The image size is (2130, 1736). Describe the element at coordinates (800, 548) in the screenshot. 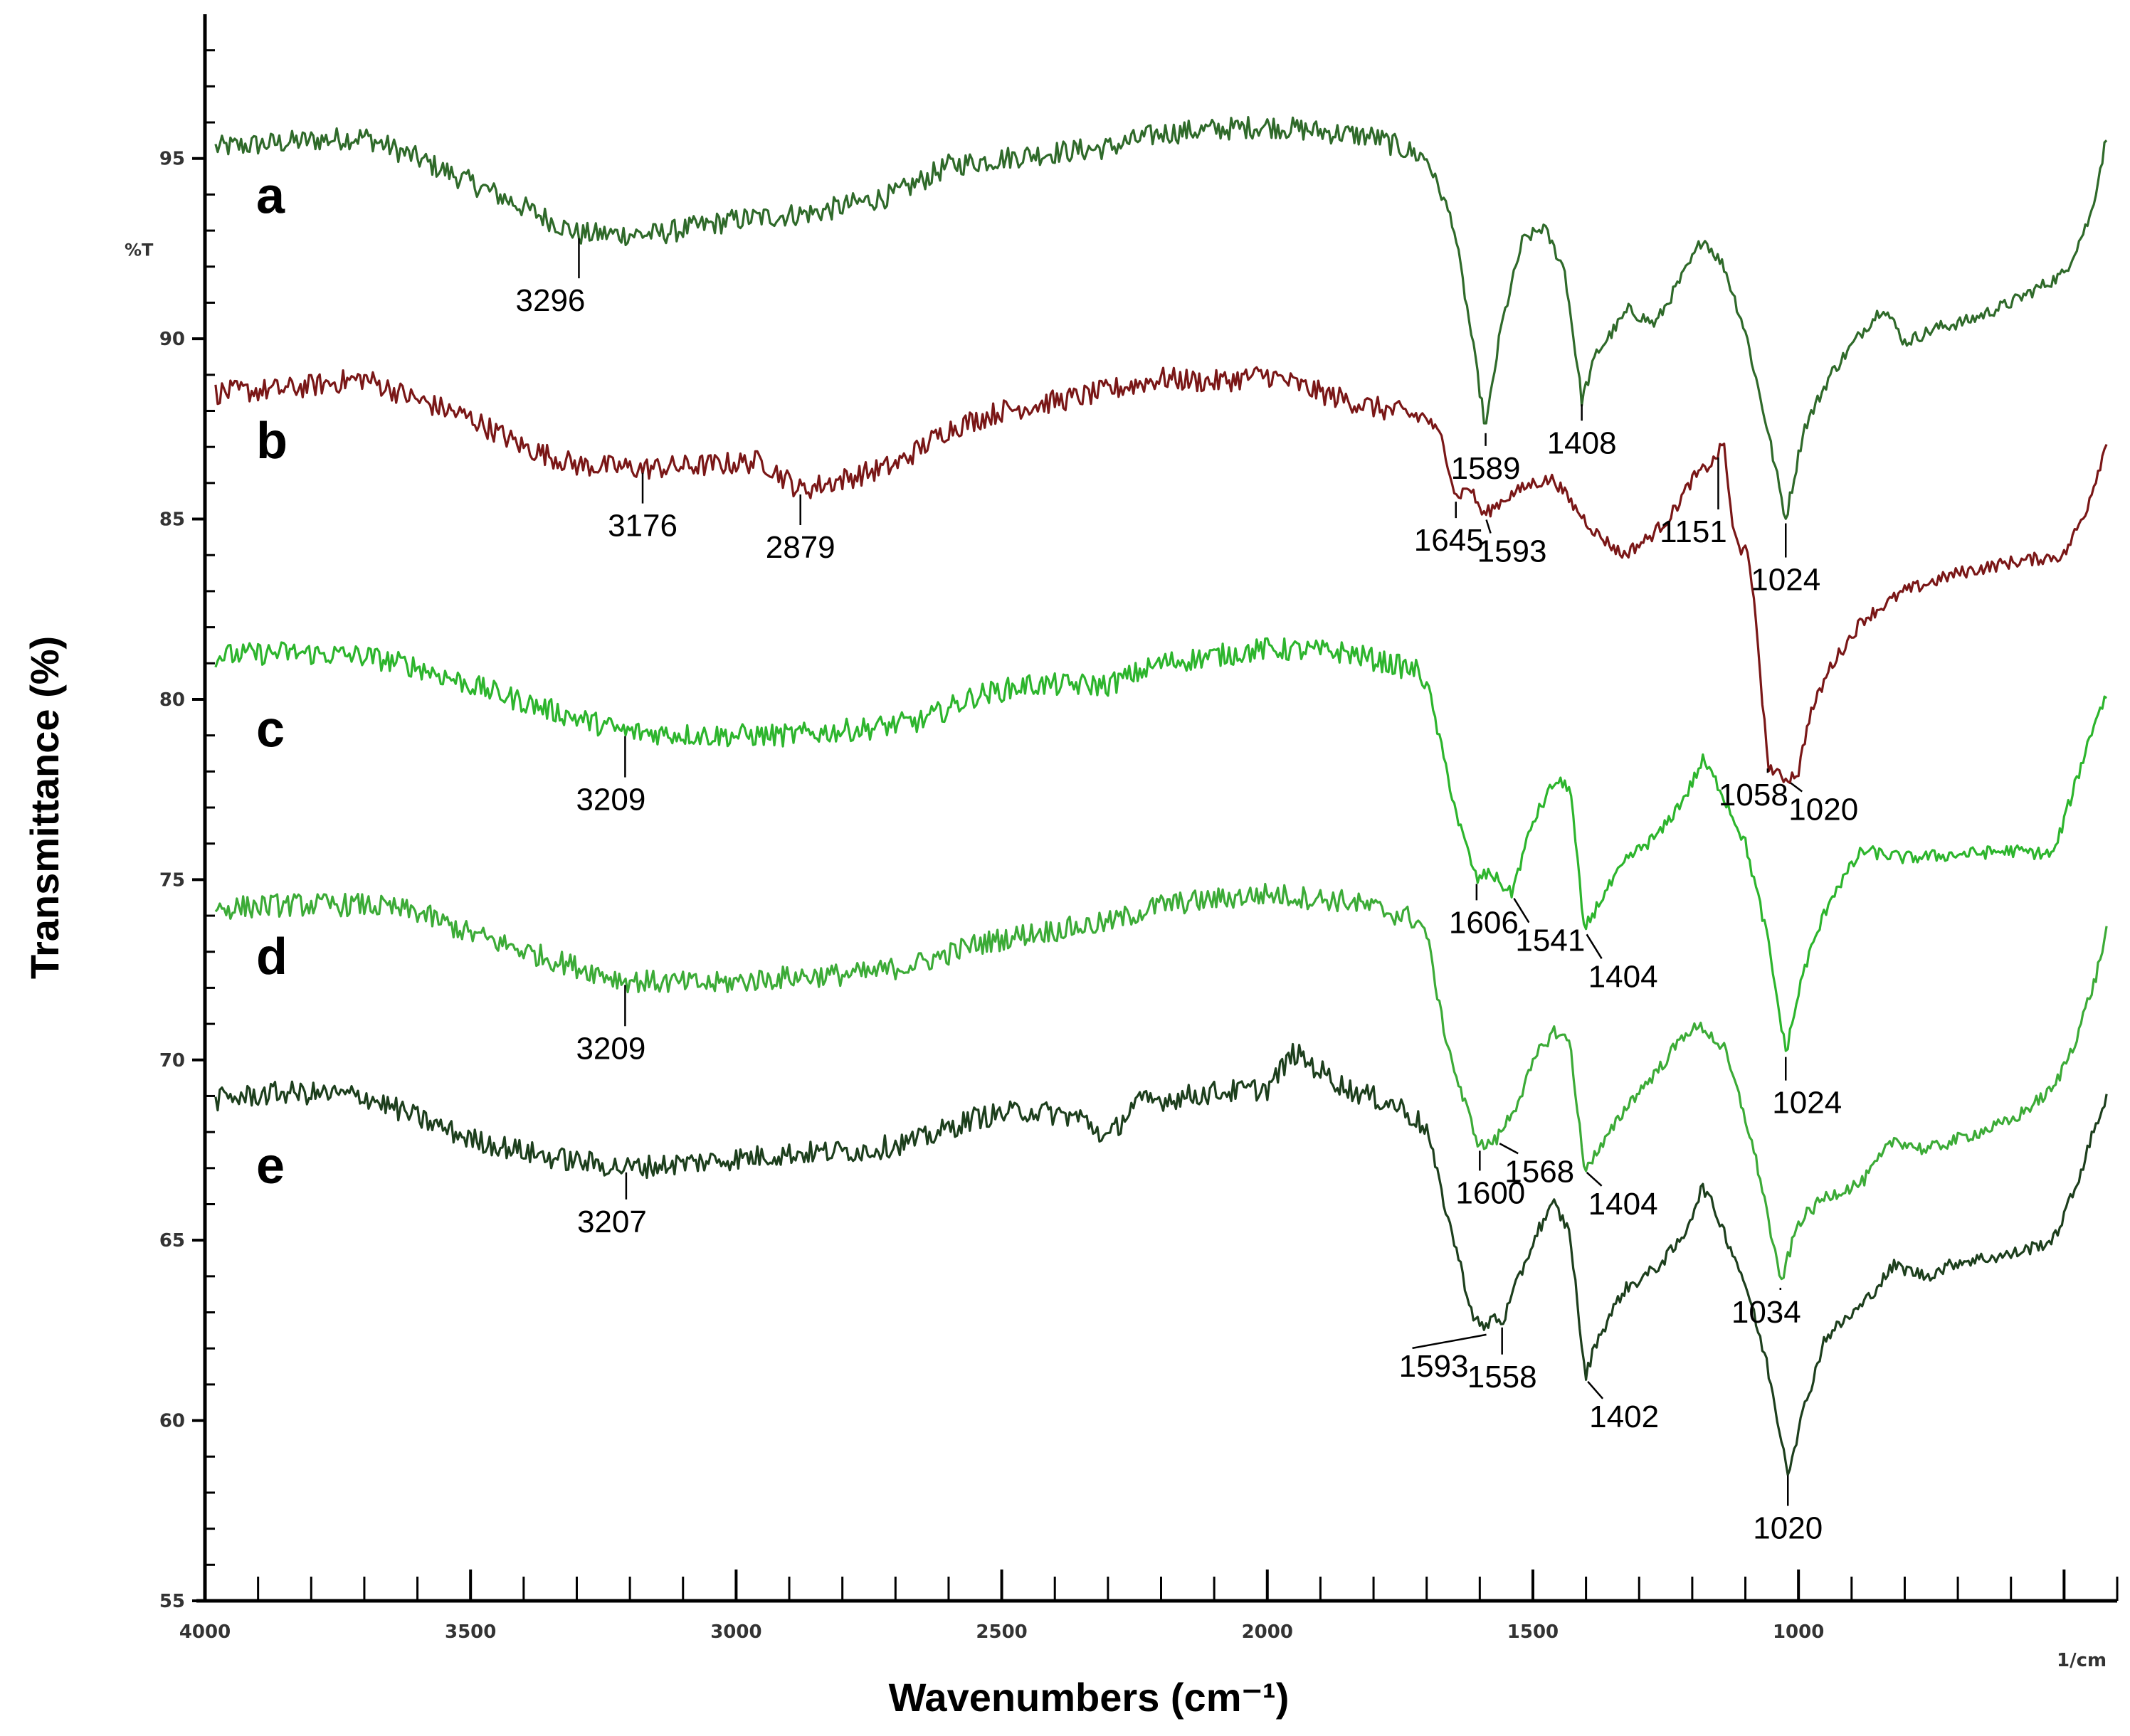

I see `peak-label: 2879` at that location.